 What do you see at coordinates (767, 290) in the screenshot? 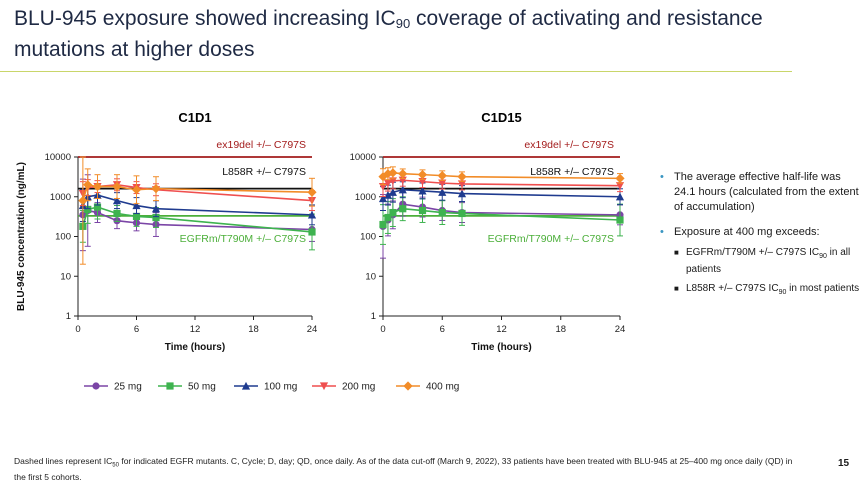
I see `sub-bullet-l858r: ■ L858R +/– C797S IC90 in most patients` at bounding box center [767, 290].